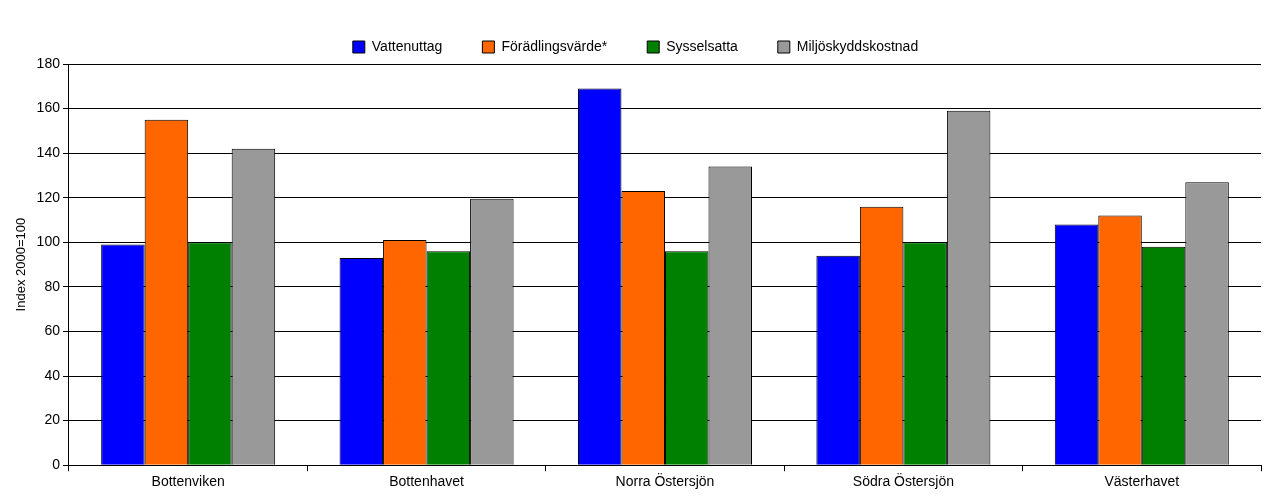  What do you see at coordinates (188, 481) in the screenshot?
I see `x-tick-label: Bottenviken` at bounding box center [188, 481].